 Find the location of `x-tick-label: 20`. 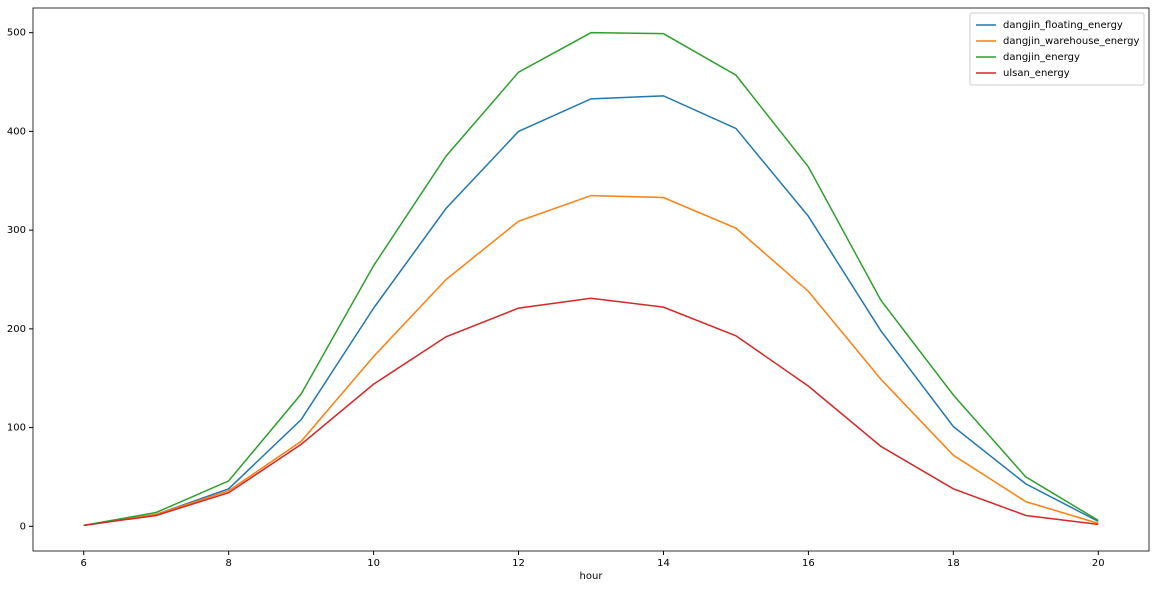

x-tick-label: 20 is located at coordinates (1098, 563).